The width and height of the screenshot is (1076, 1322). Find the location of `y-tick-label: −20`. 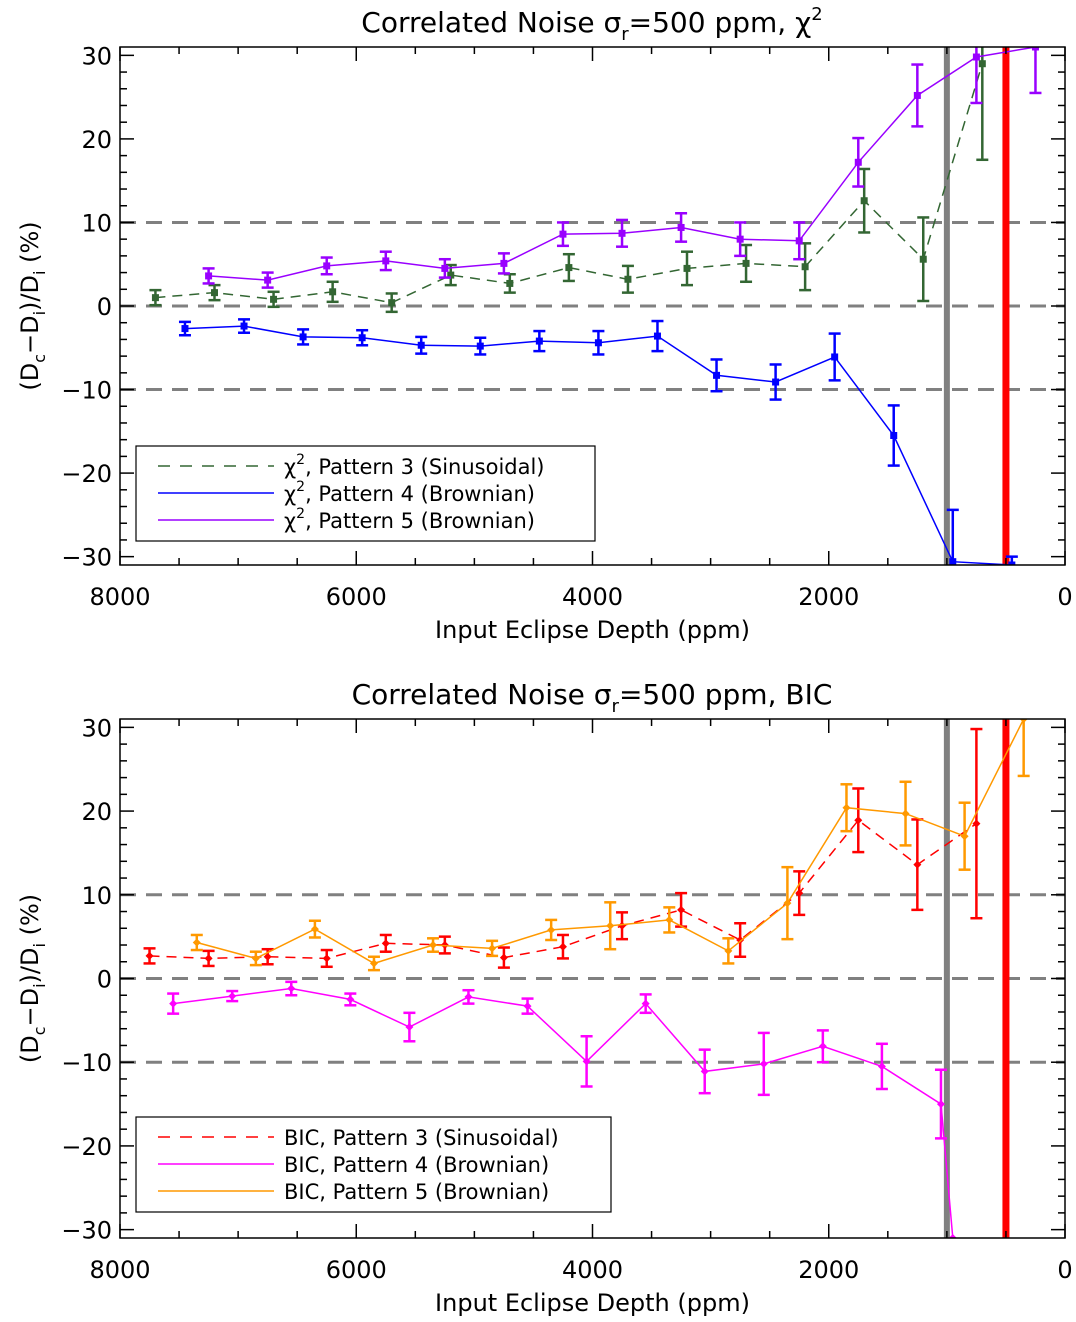

y-tick-label: −20 is located at coordinates (86, 474).